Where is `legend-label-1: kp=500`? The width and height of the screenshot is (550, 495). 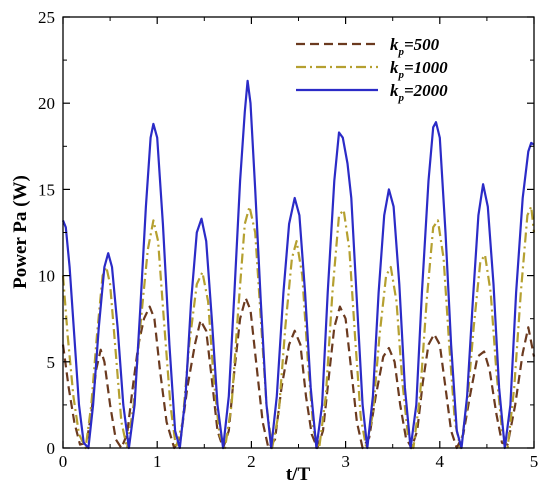
legend-label-1: kp=500 is located at coordinates (415, 46).